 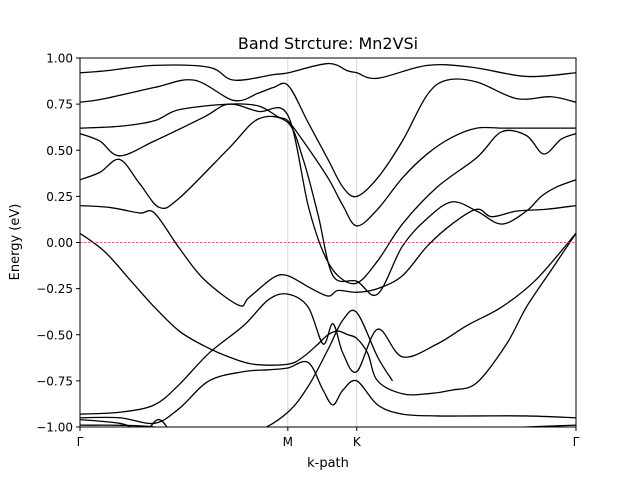 I want to click on y-axis: −1.00 −0.75 −0.50 −0.25 0.00 0.25 0.50 0.75 1.00, so click(x=58, y=243).